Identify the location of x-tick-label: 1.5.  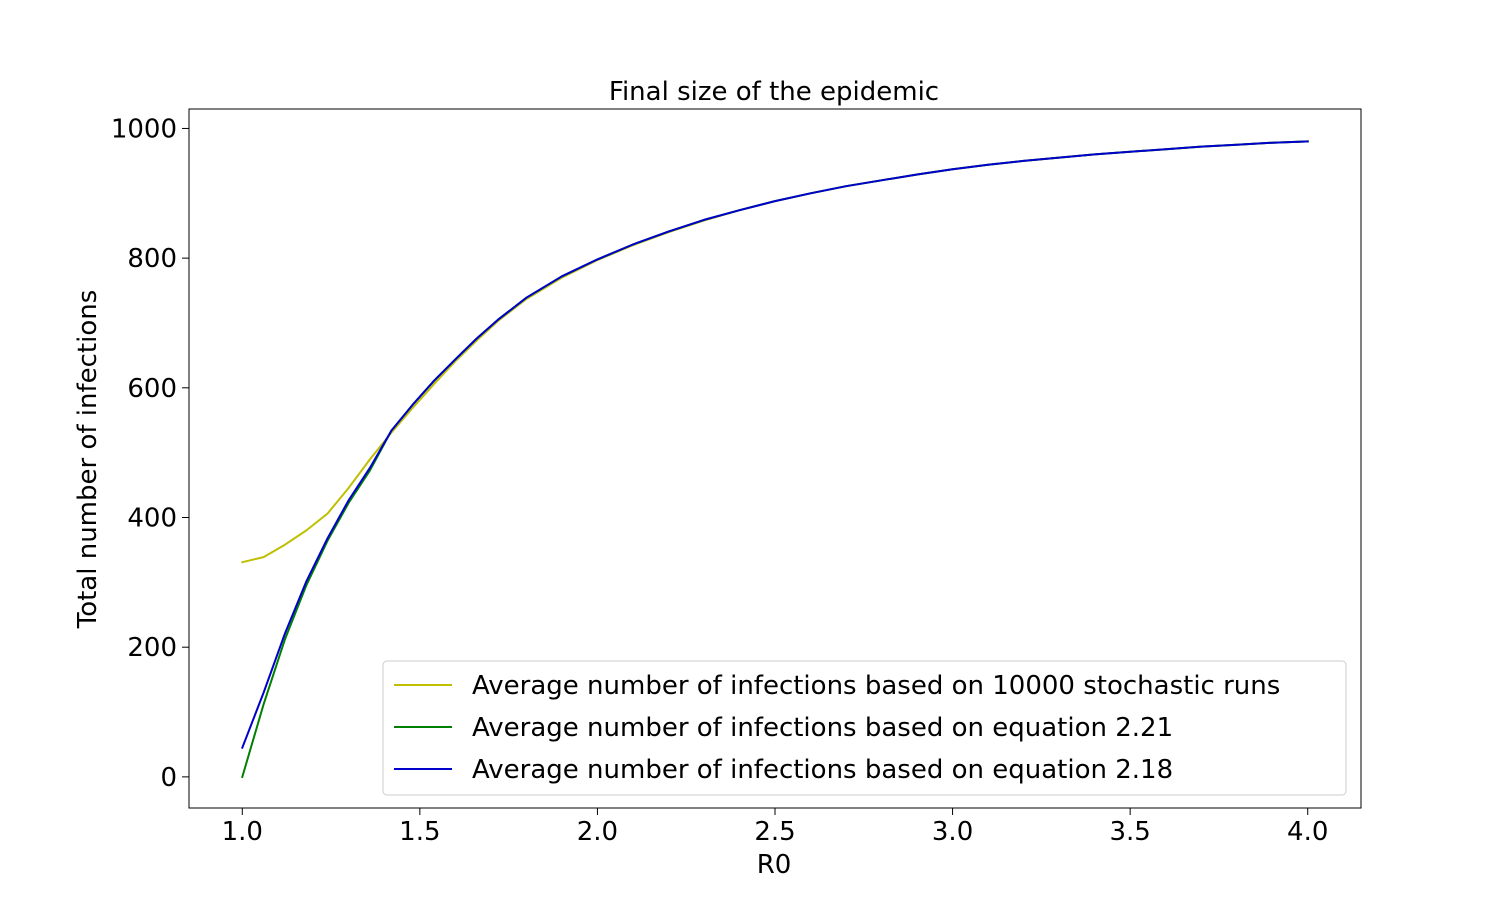
(419, 832).